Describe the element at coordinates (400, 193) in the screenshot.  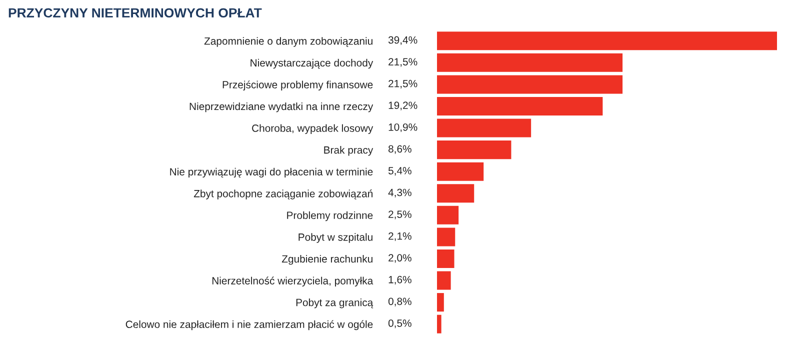
I see `data-label: 4,3%` at that location.